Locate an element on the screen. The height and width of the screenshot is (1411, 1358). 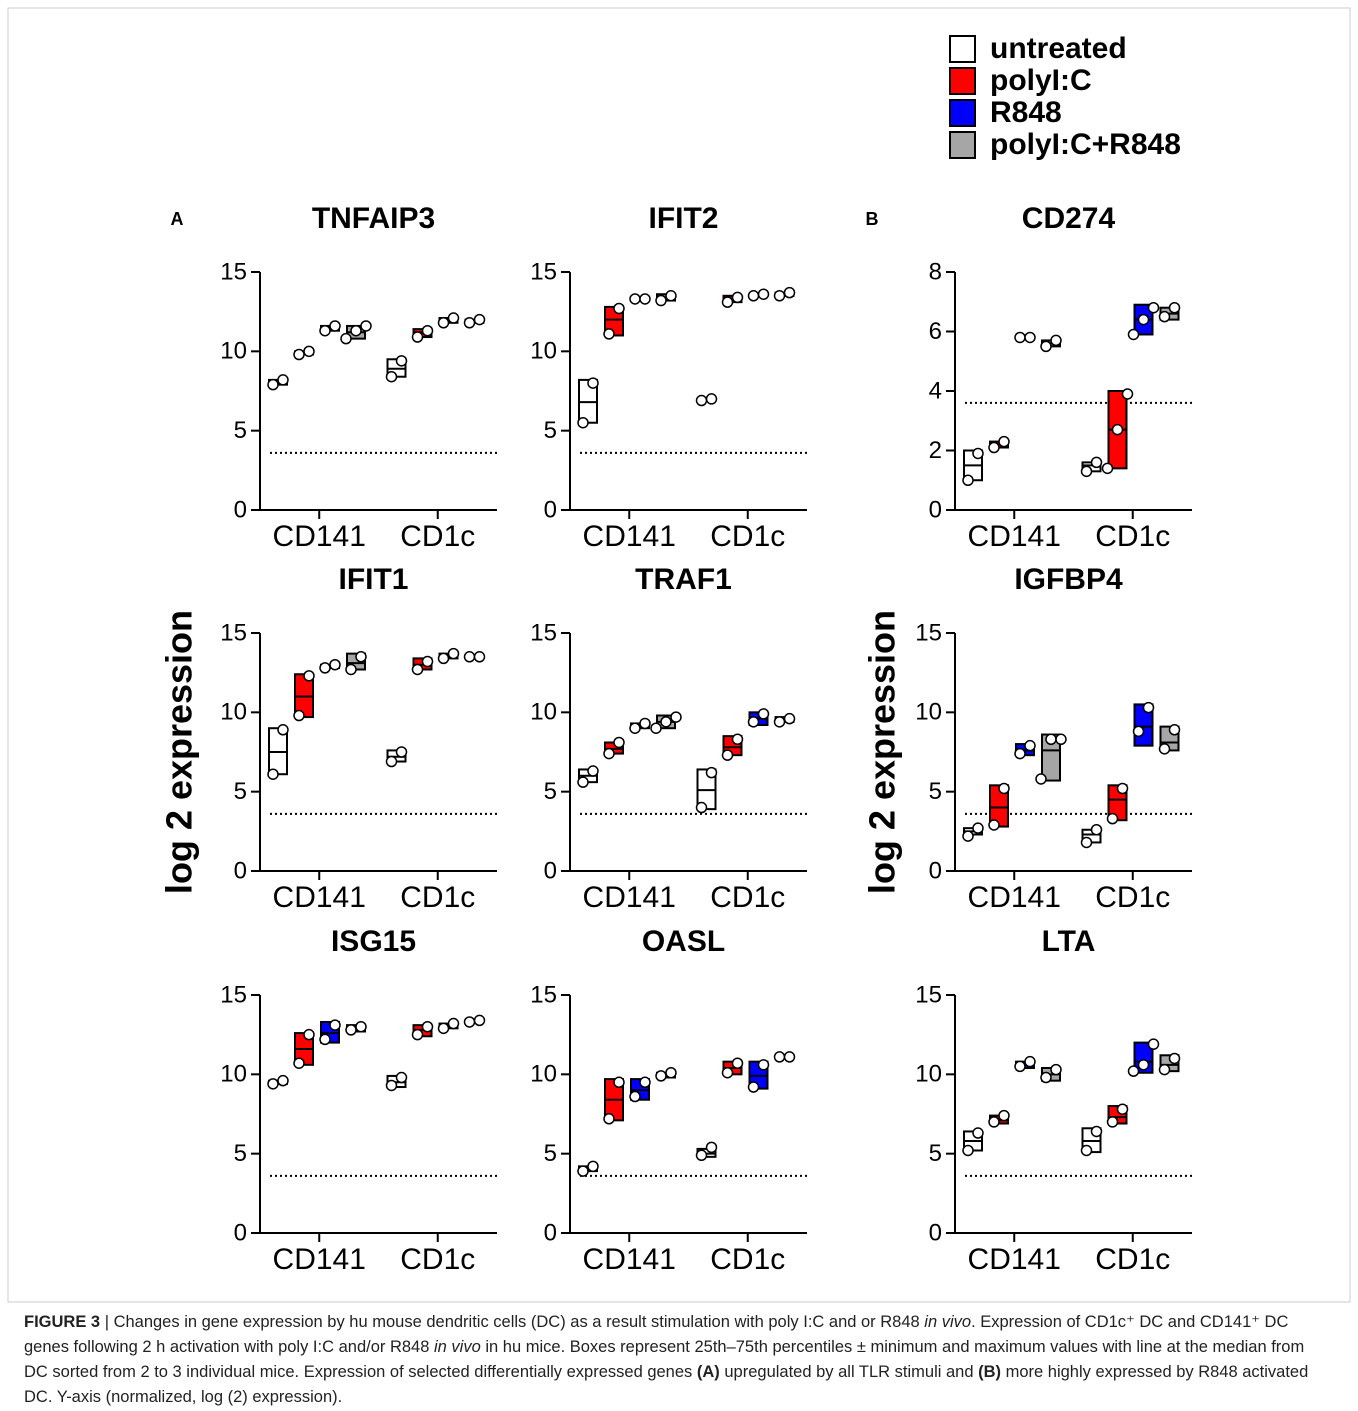
legend-label: polyI:C is located at coordinates (1041, 80).